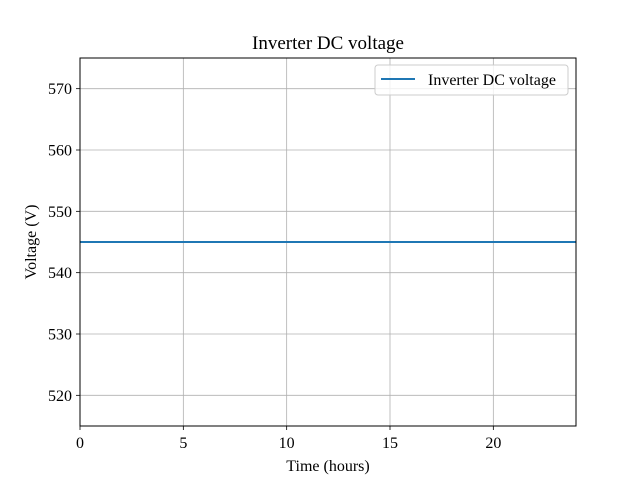 The width and height of the screenshot is (640, 485). I want to click on x-tick-label: 20, so click(493, 443).